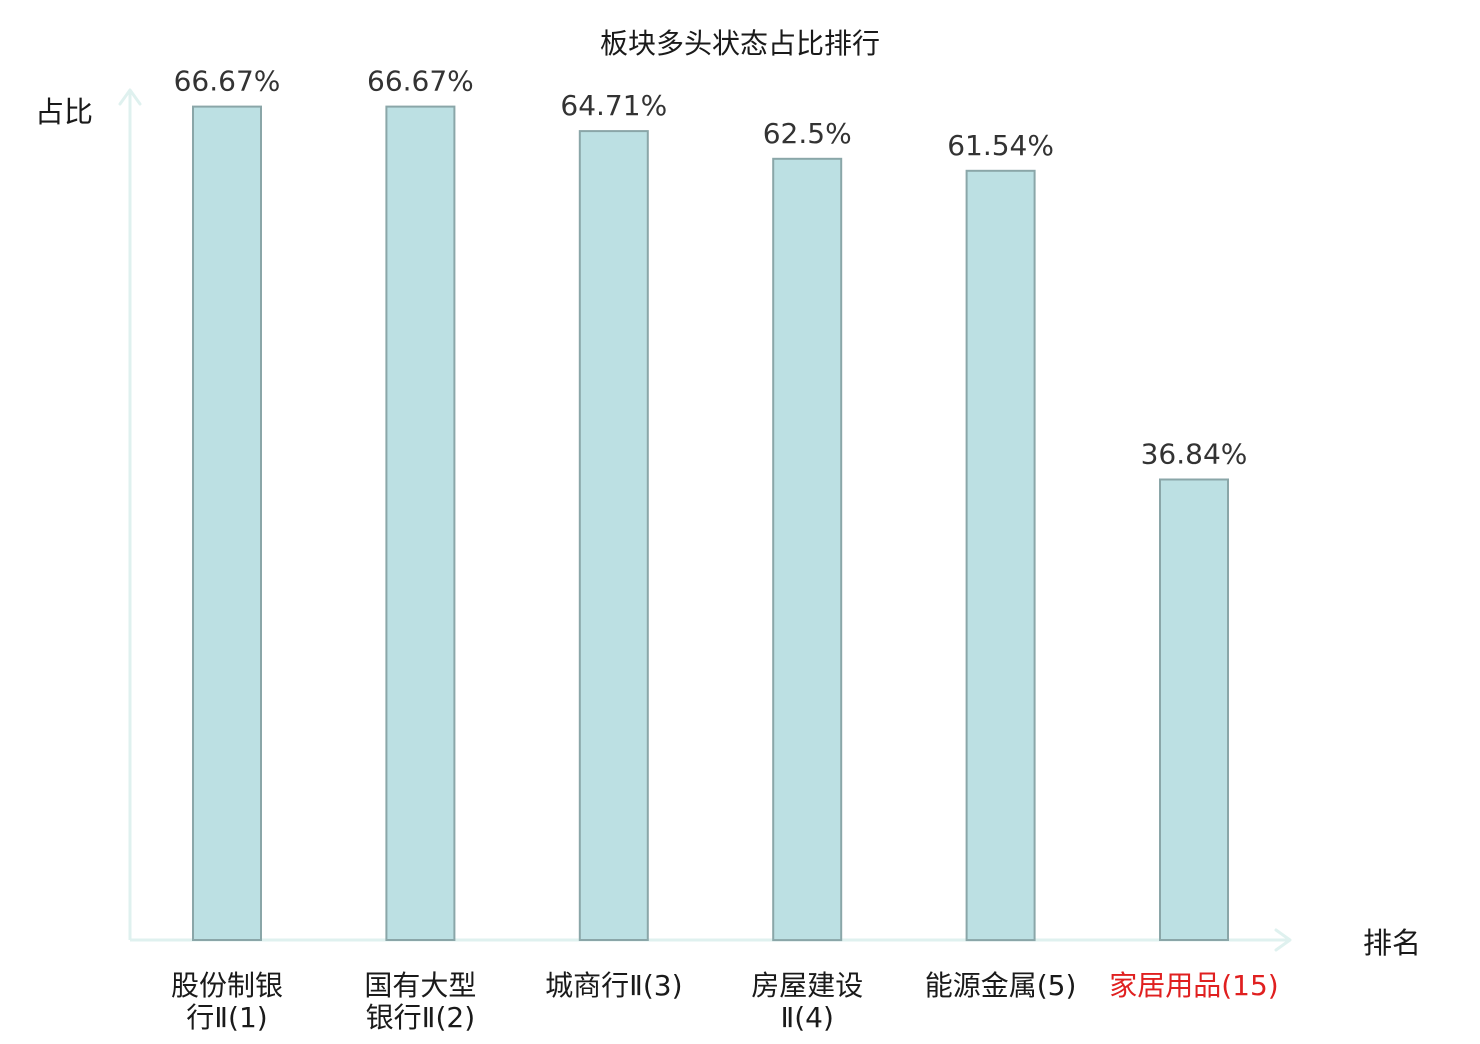 Image resolution: width=1480 pixels, height=1044 pixels. I want to click on category-tick-label: 能源金属(5), so click(1001, 985).